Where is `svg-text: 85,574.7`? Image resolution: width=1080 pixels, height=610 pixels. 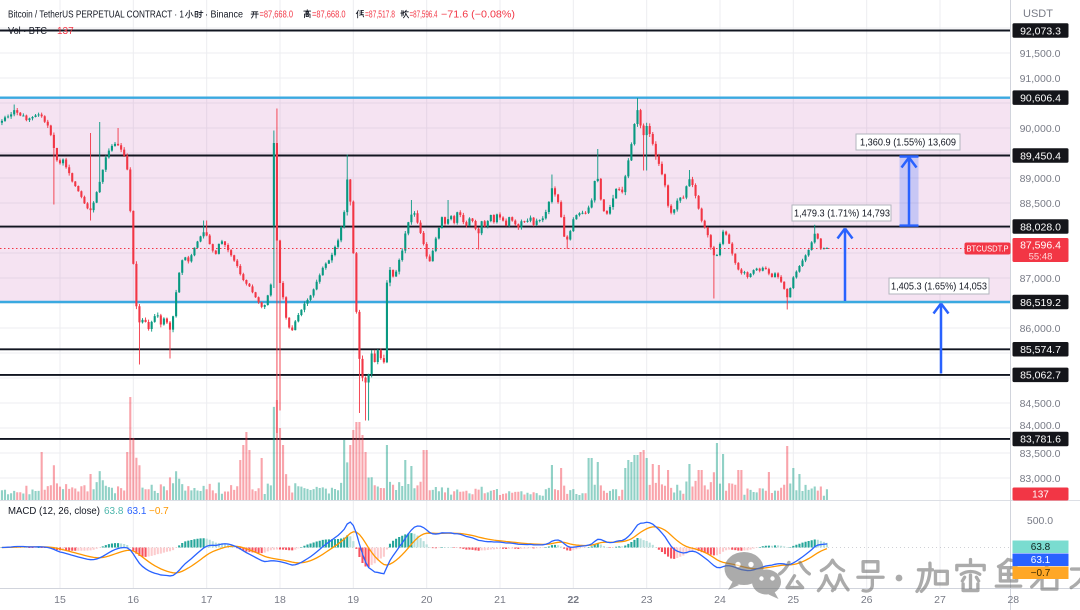
svg-text: 85,574.7 is located at coordinates (1040, 350).